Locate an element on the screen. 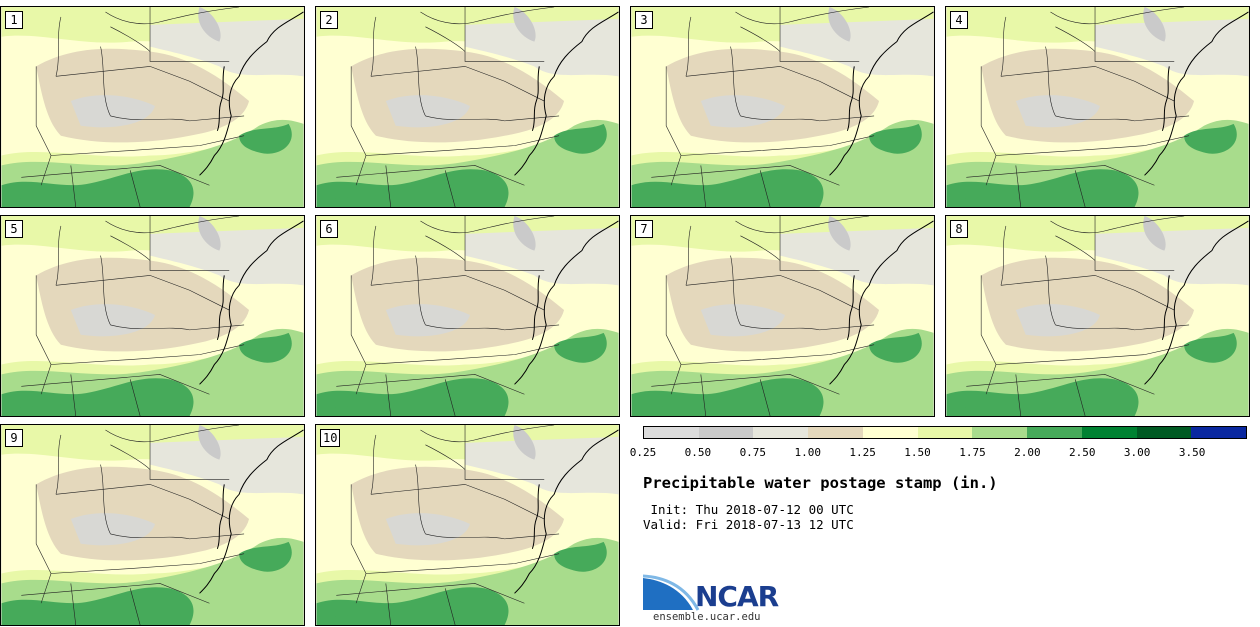 The width and height of the screenshot is (1260, 627). stamp-label-10: 10 is located at coordinates (330, 438).